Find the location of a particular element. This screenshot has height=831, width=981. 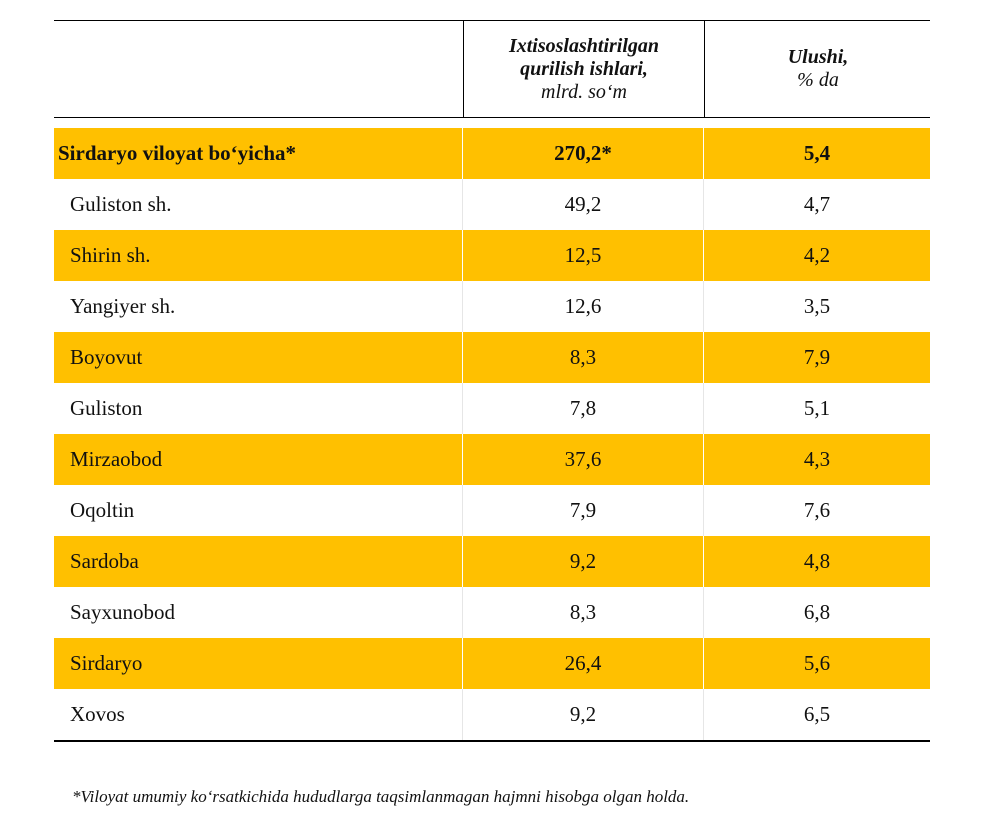

row-share: 3,5 is located at coordinates (817, 306).